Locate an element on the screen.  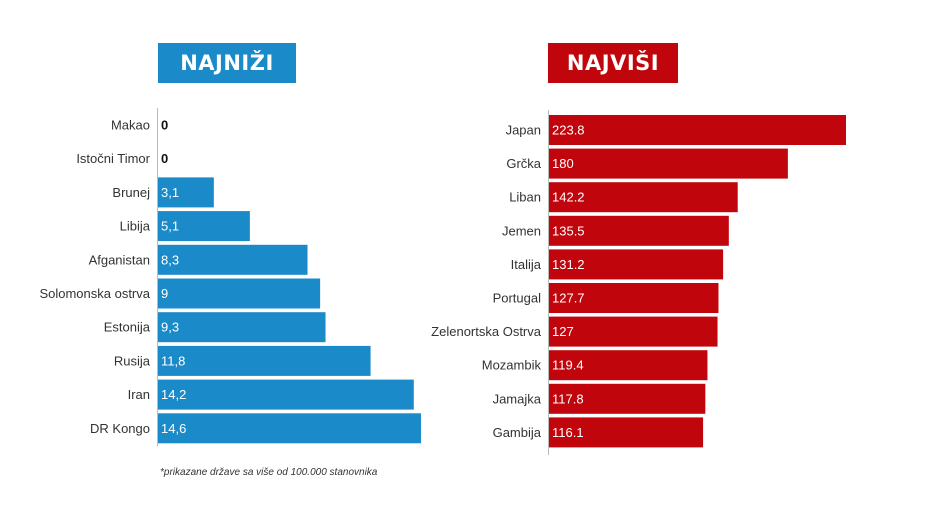
value-label-highest-5: 131.2 is located at coordinates (568, 264).